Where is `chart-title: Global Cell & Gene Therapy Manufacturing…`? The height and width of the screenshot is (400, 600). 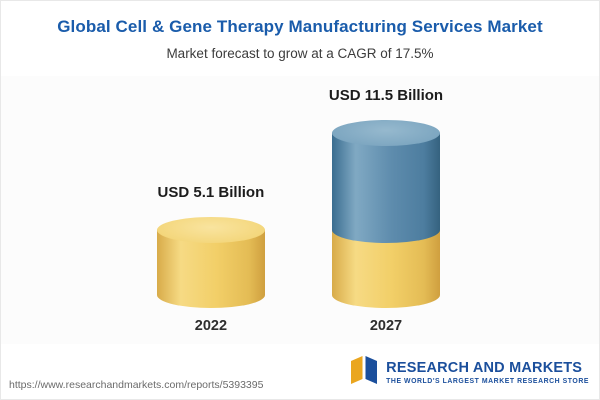
chart-title: Global Cell & Gene Therapy Manufacturing… is located at coordinates (300, 26).